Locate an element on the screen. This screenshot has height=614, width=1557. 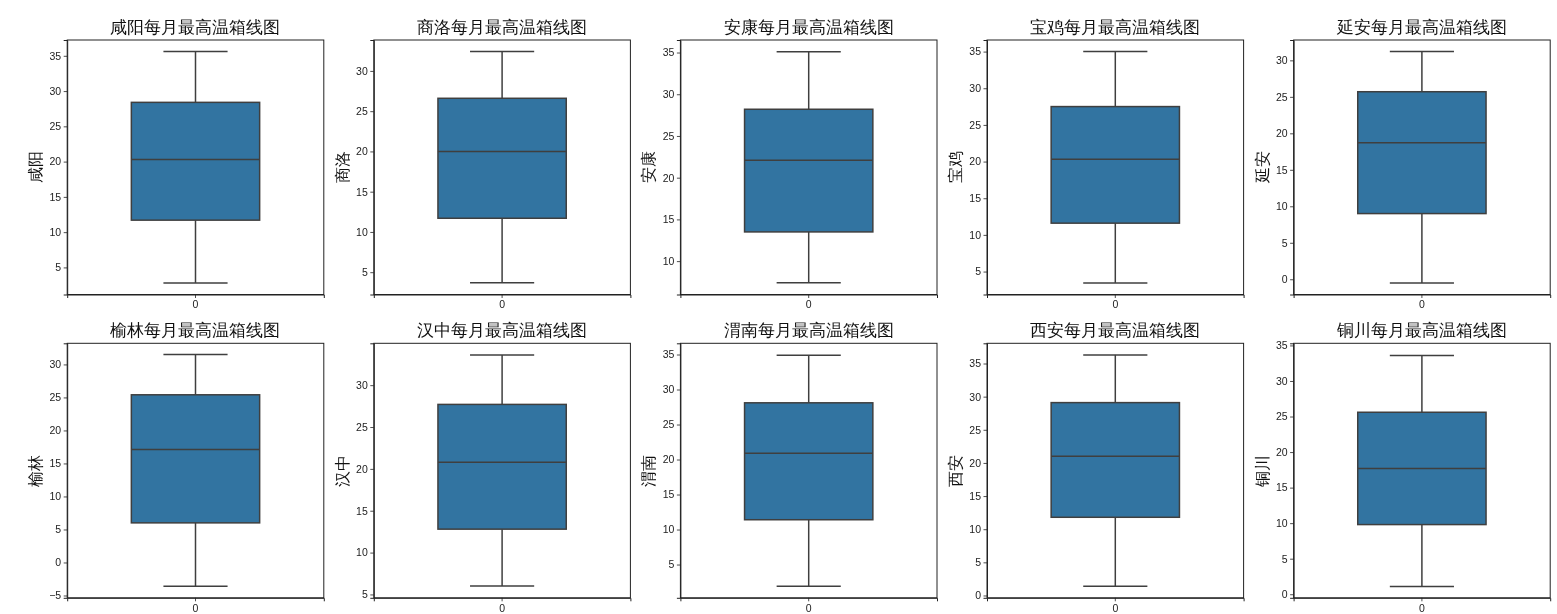
y-axis-title: 铜川 is located at coordinates (1262, 471).